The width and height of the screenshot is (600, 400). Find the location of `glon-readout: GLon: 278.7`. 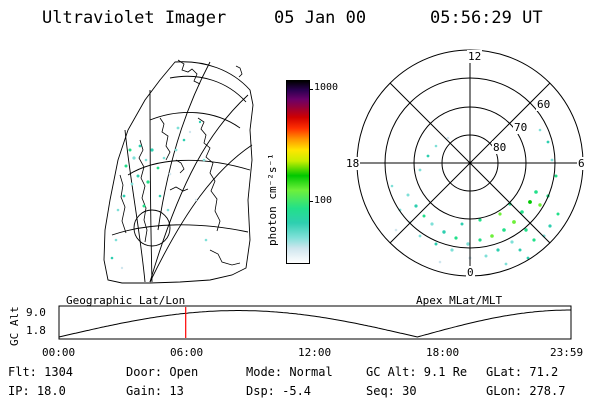

glon-readout: GLon: 278.7 is located at coordinates (526, 391).